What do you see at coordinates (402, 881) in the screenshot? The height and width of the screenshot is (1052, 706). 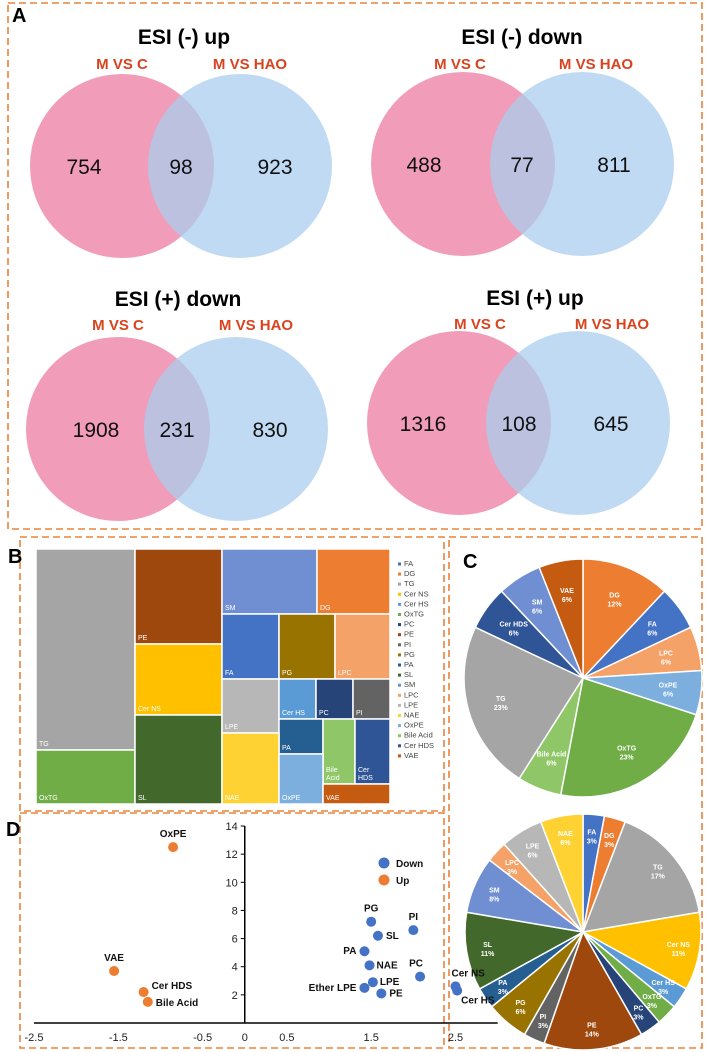 I see `scatter-legend-label-up: Up` at bounding box center [402, 881].